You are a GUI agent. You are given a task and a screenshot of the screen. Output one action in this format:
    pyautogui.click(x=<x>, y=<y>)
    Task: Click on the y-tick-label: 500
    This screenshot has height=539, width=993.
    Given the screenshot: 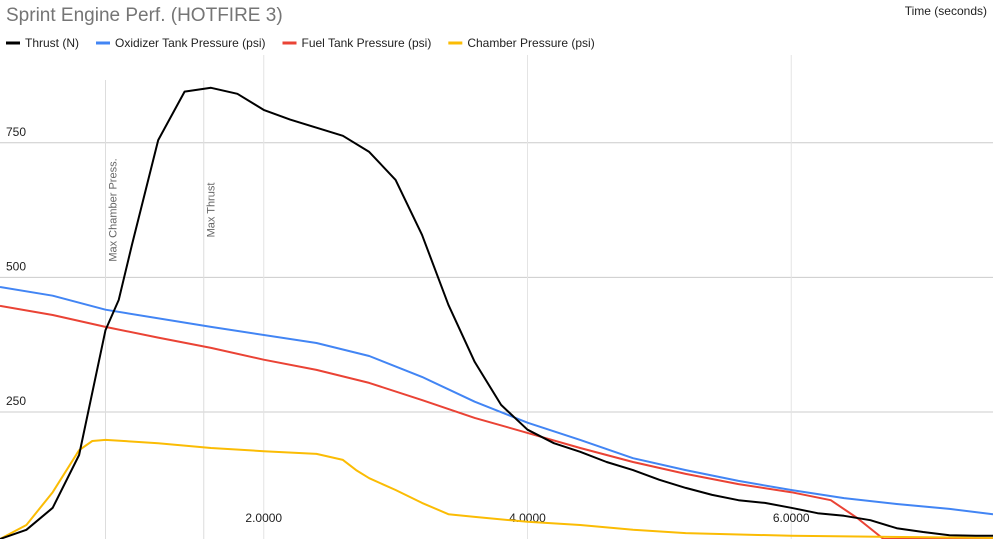 What is the action you would take?
    pyautogui.click(x=16, y=267)
    